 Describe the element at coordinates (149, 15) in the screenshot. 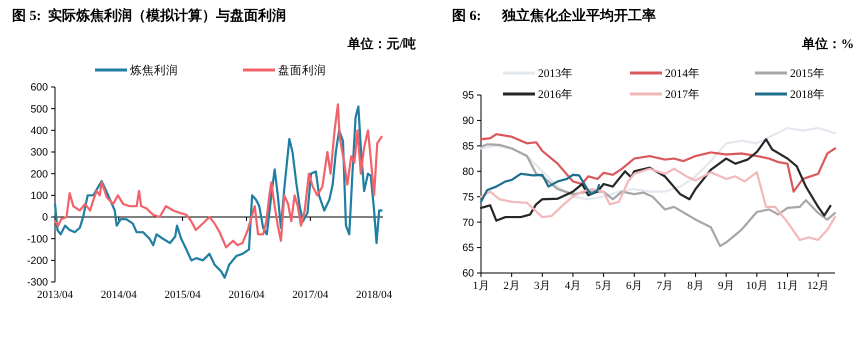

I see `chart-title: 图 5: 实际炼焦利润（模拟计算）与盘面利润` at that location.